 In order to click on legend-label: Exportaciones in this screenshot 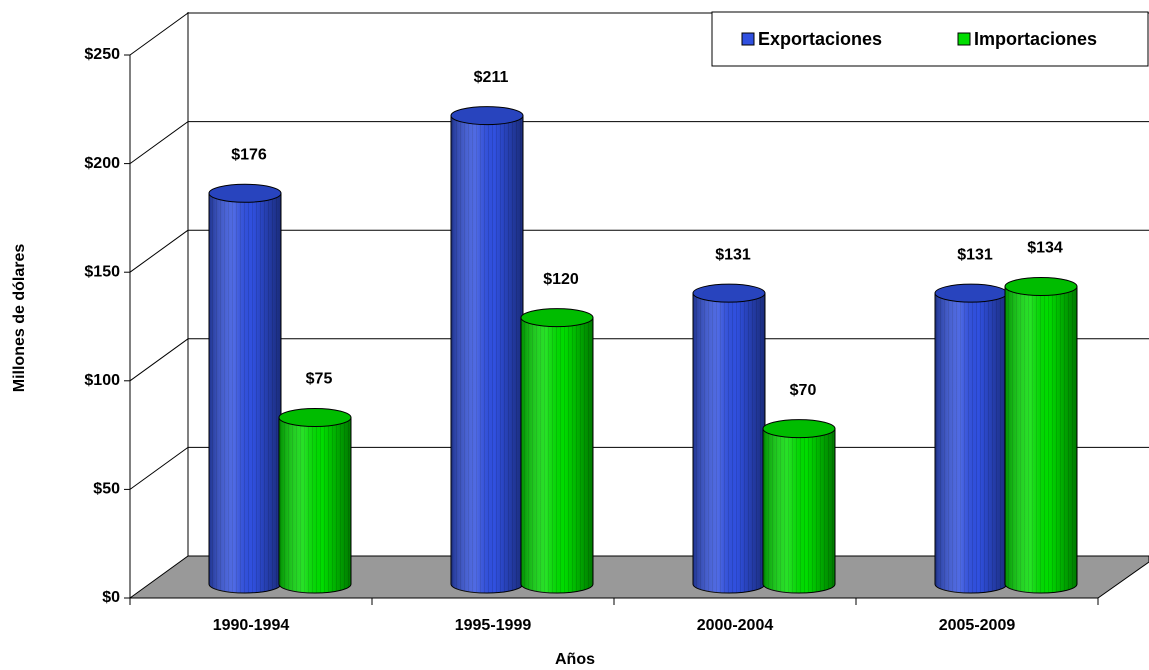, I will do `click(820, 39)`.